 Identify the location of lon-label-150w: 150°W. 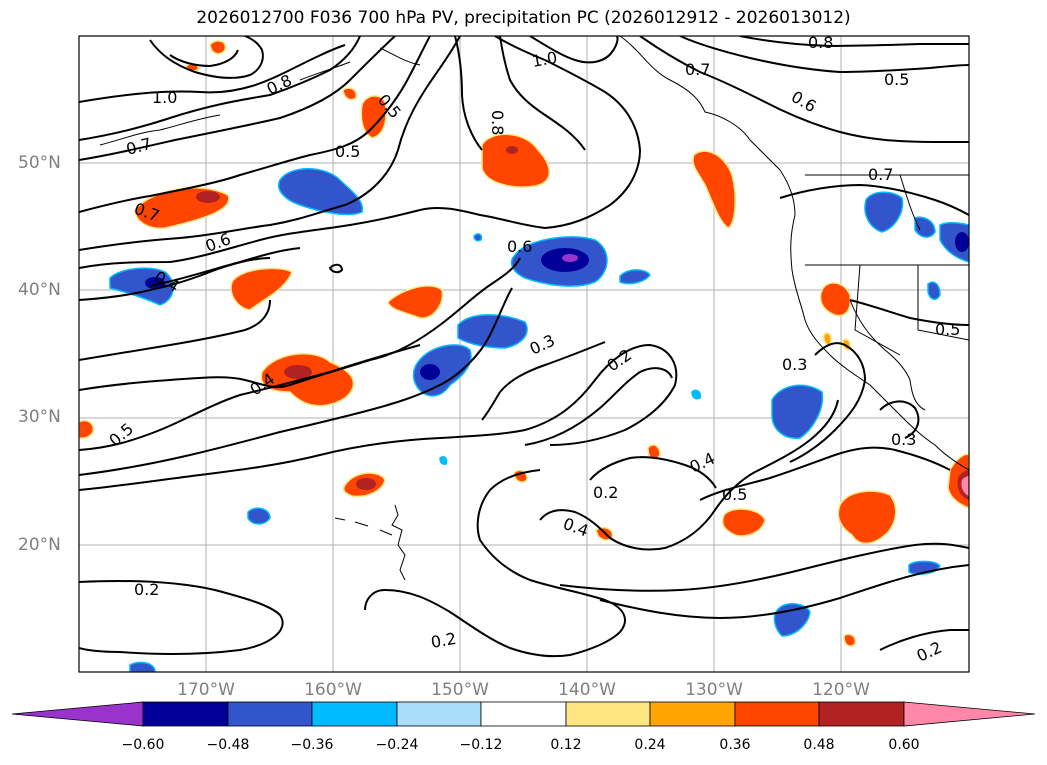
(460, 690).